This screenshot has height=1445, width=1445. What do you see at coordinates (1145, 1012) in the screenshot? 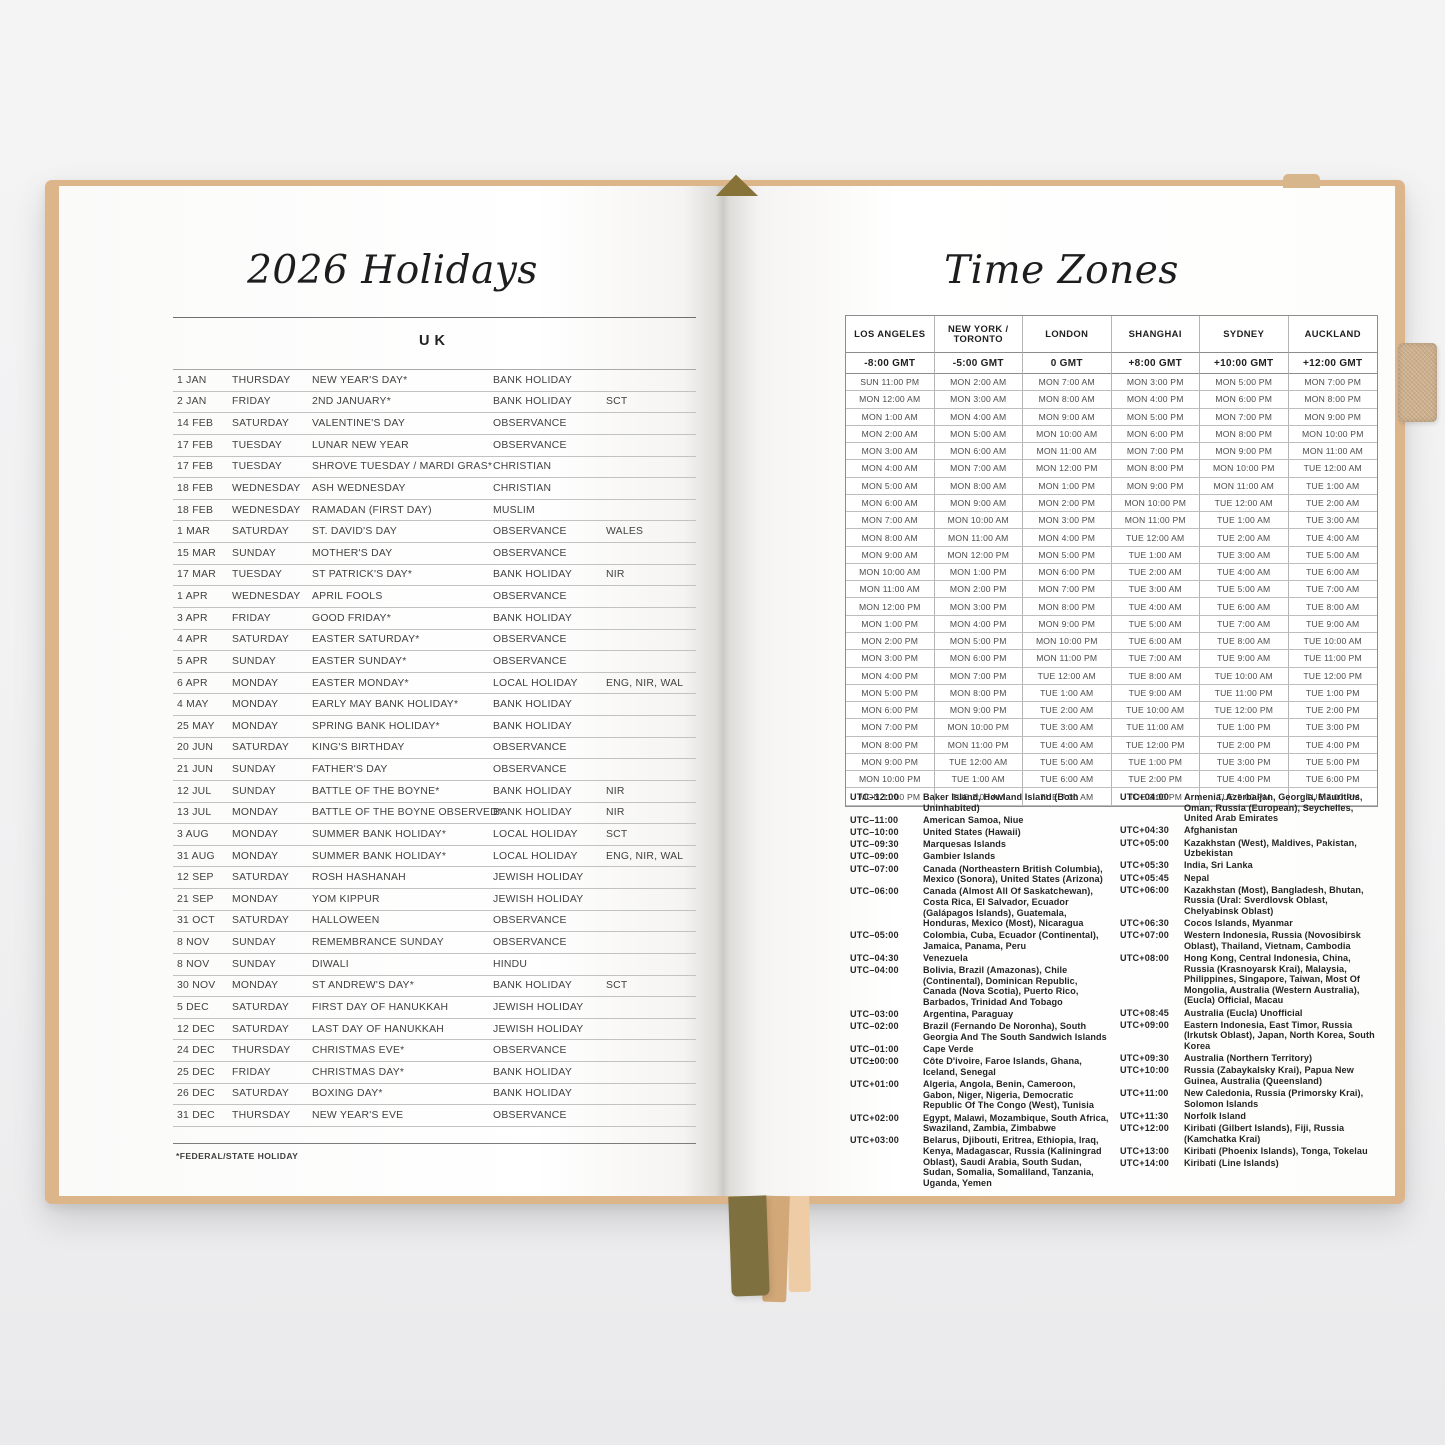
I see `utc-offset-label: UTC+08:45` at bounding box center [1145, 1012].